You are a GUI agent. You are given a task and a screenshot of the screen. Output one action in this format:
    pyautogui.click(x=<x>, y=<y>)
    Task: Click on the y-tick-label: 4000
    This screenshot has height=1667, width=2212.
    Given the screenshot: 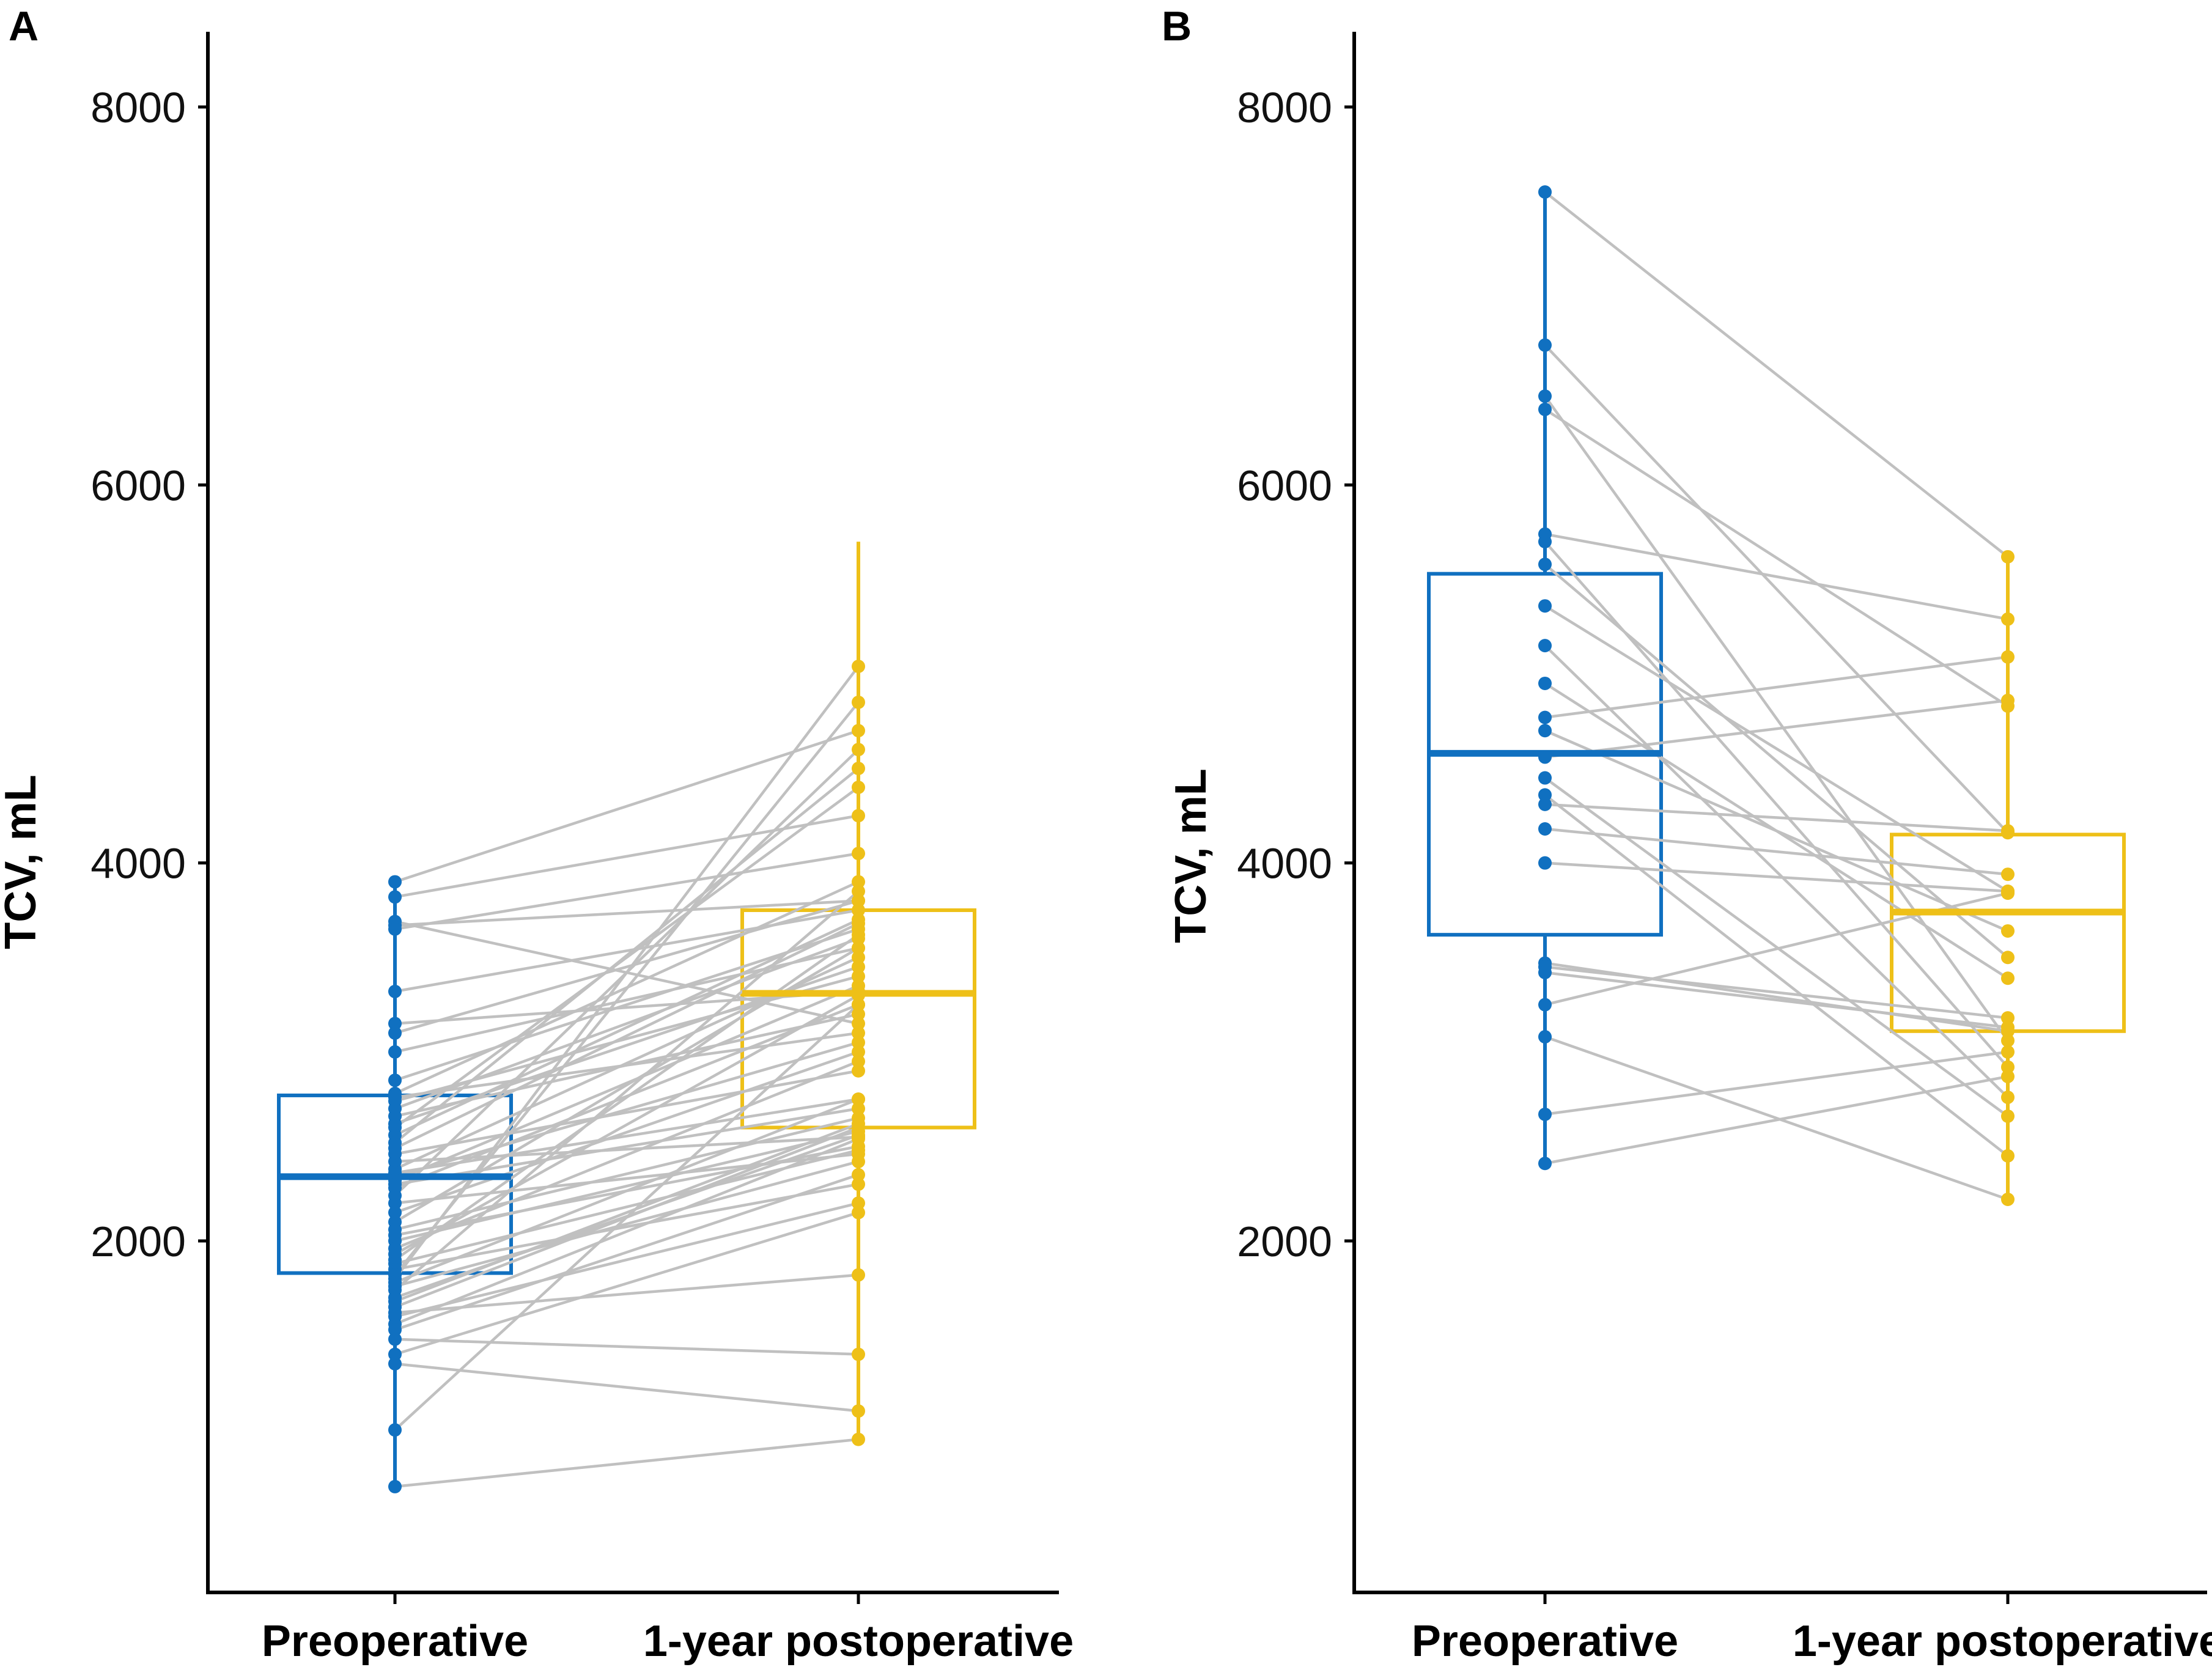 What is the action you would take?
    pyautogui.click(x=138, y=864)
    